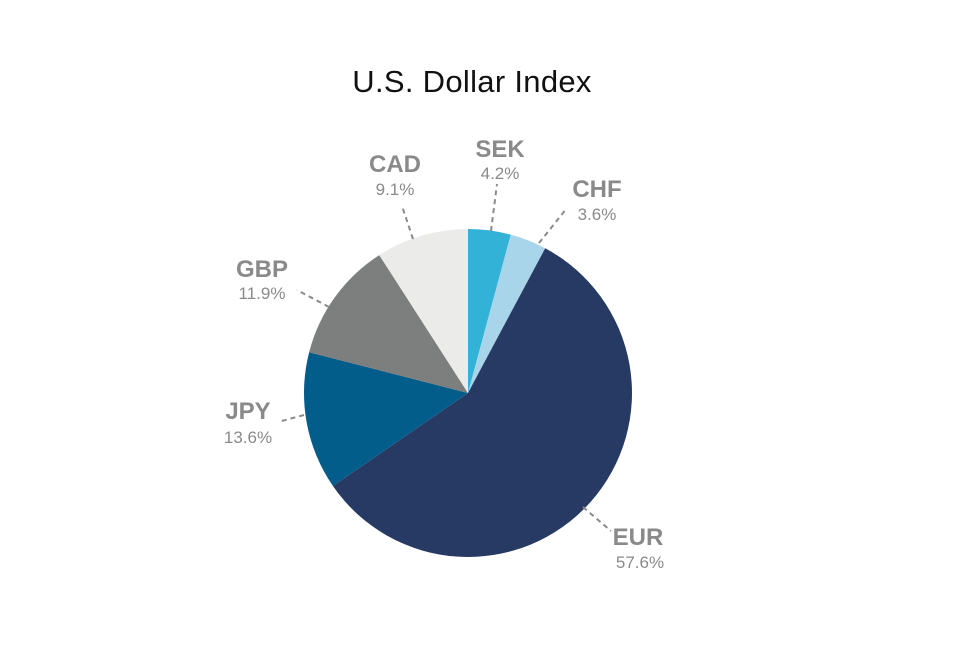  Describe the element at coordinates (395, 164) in the screenshot. I see `slice-label-cad: CAD` at that location.